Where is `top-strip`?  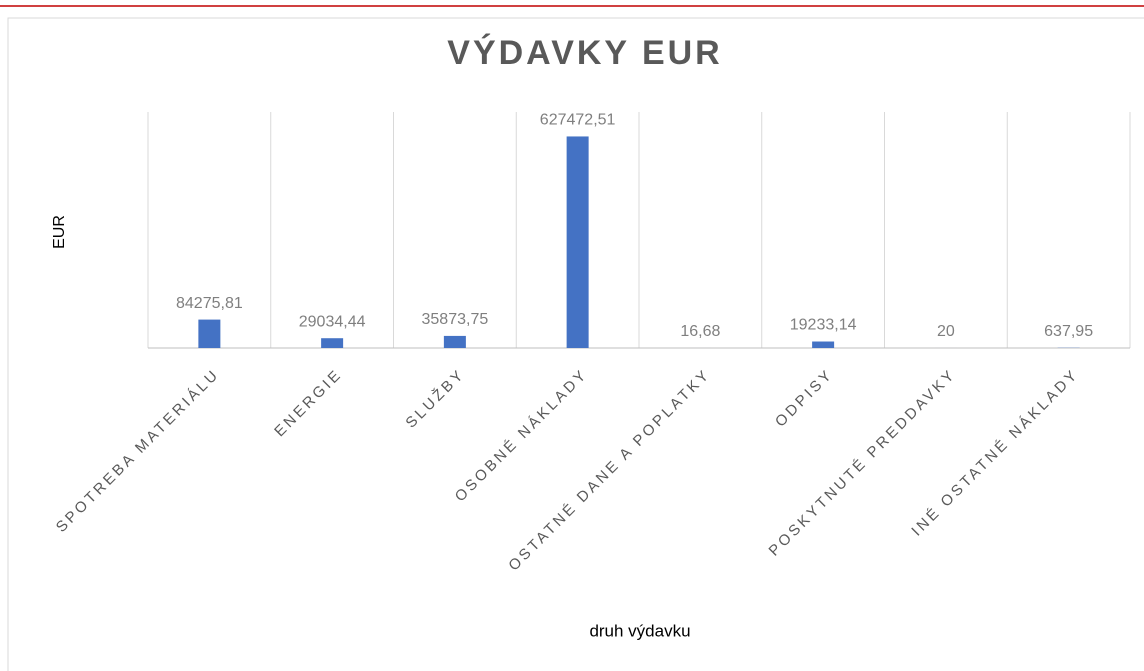
top-strip is located at coordinates (572, 3).